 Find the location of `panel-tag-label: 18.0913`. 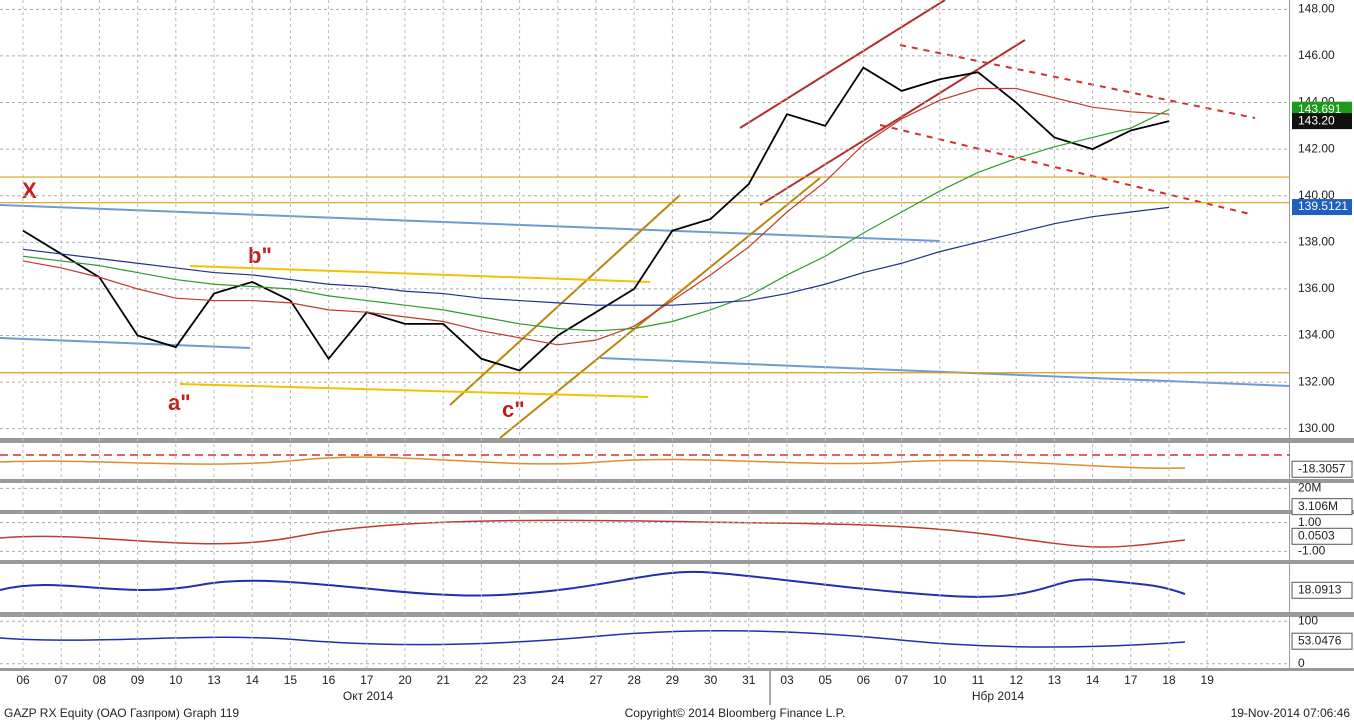

panel-tag-label: 18.0913 is located at coordinates (1320, 589).